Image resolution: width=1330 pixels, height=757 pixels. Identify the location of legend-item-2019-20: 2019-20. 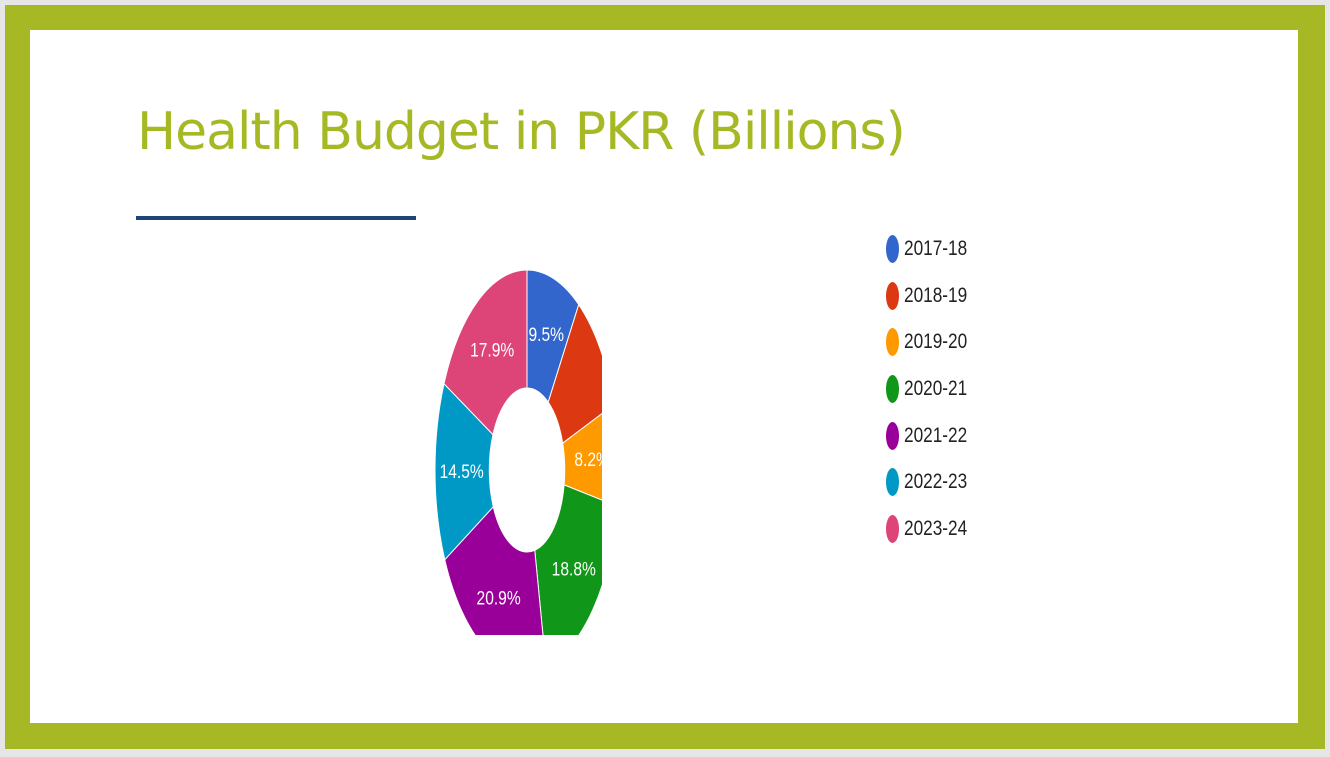
(986, 342).